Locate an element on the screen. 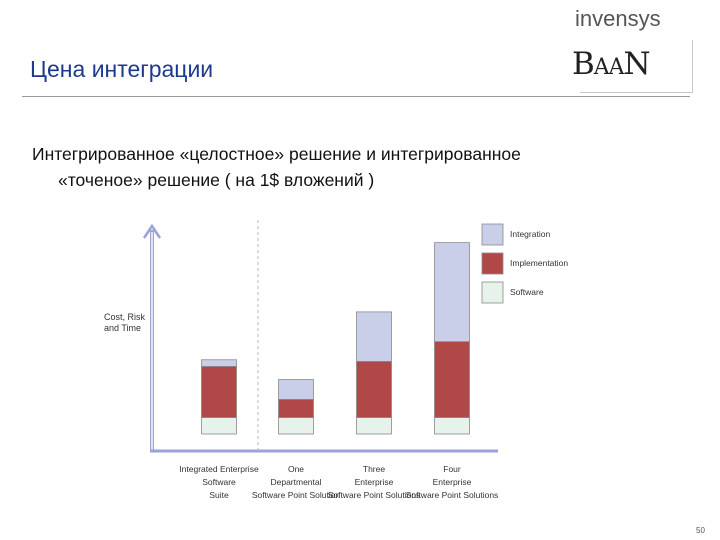  slide-title: Цена интеграции is located at coordinates (122, 69).